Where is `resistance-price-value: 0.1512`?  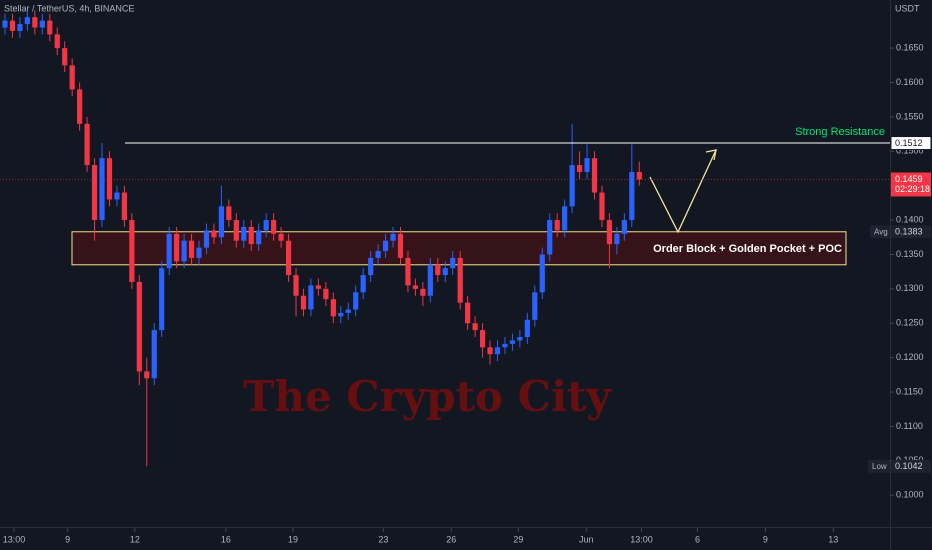 resistance-price-value: 0.1512 is located at coordinates (909, 143).